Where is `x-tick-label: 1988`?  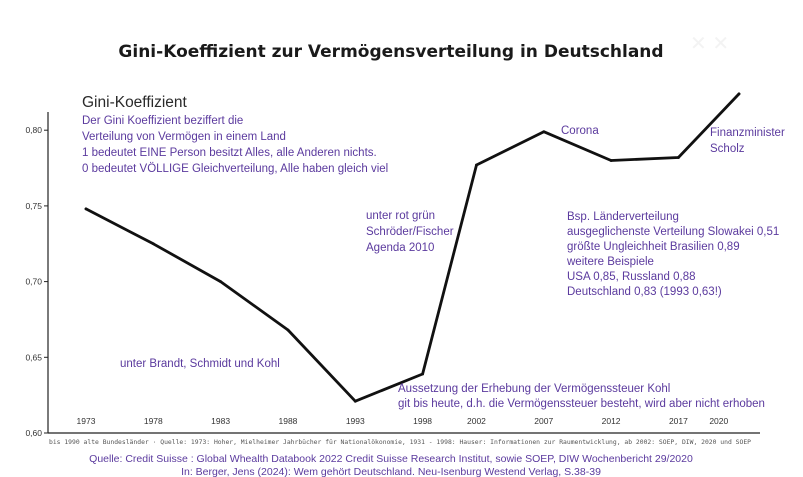
x-tick-label: 1988 is located at coordinates (287, 421).